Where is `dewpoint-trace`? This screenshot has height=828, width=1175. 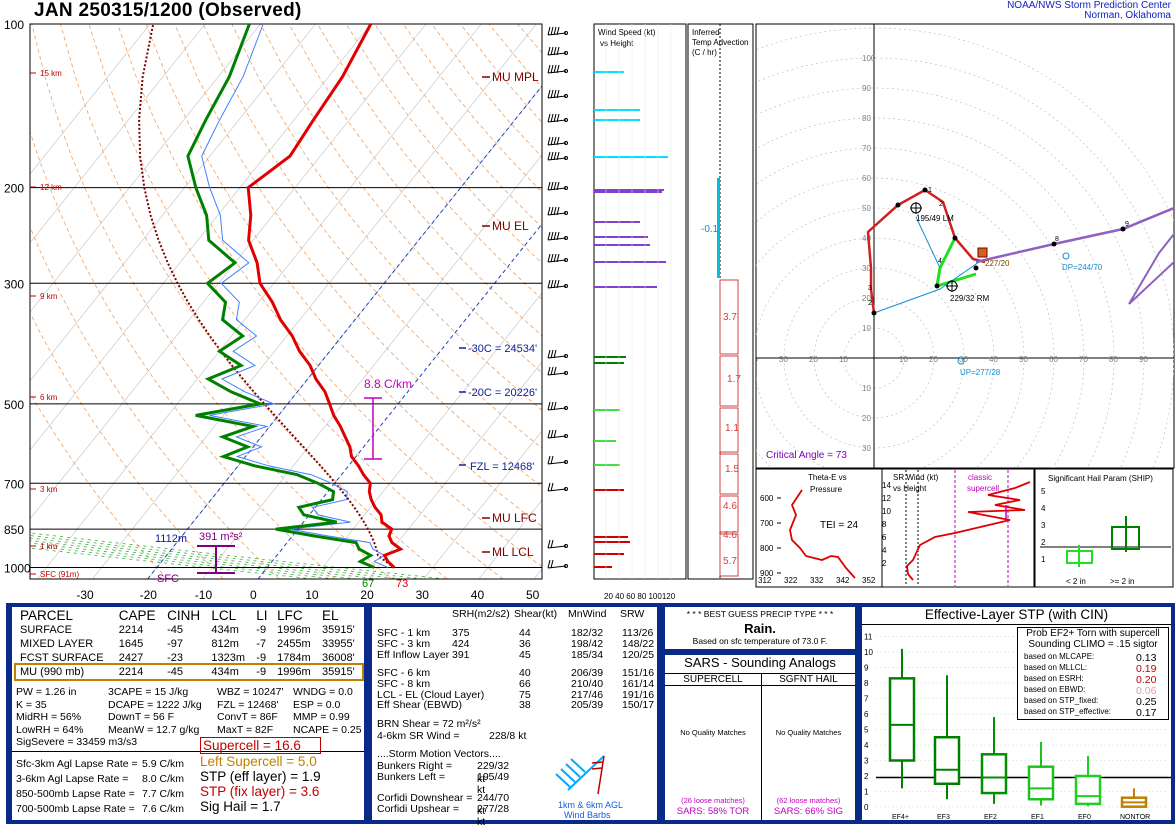 dewpoint-trace is located at coordinates (281, 296).